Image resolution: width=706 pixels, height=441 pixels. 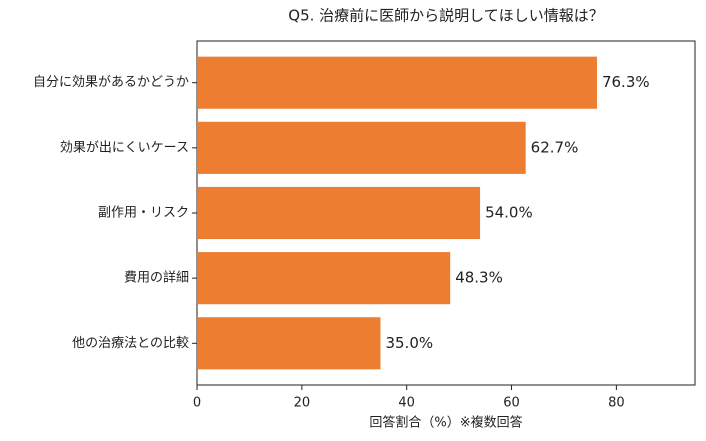 I want to click on y-tick-label: 自分に効果があるかどうか, so click(x=111, y=82).